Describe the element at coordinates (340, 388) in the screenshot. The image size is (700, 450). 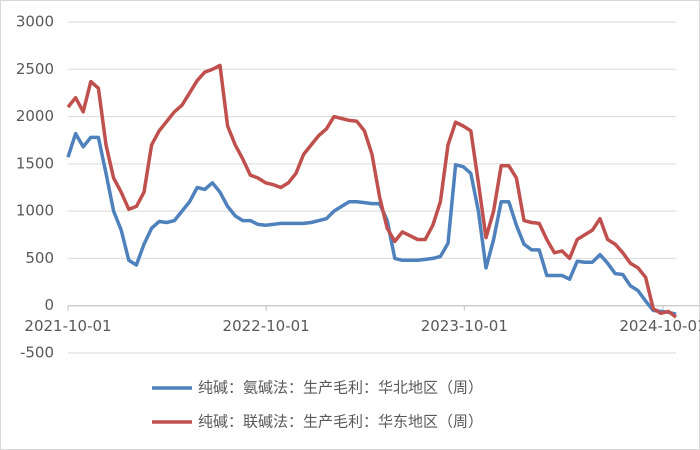
I see `legend-label: 纯碱：氨碱法：生产毛利：华北地区（周）` at that location.